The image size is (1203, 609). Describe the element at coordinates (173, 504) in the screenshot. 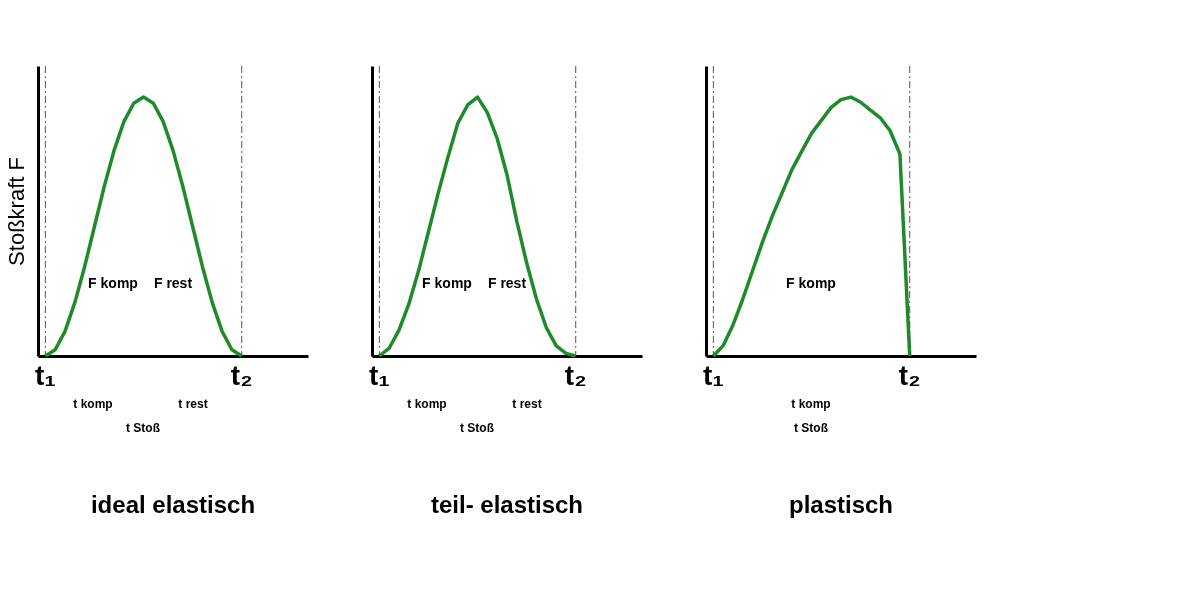

I see `text: ideal elastisch` at that location.